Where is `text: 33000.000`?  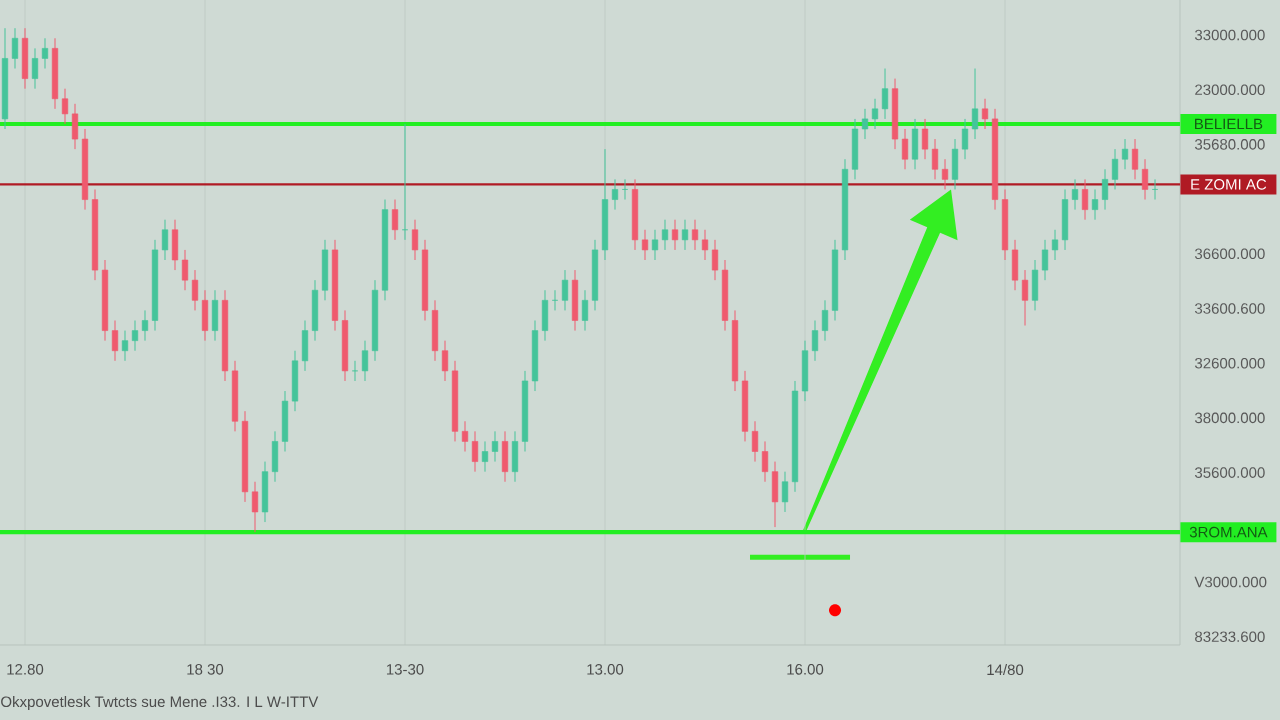
text: 33000.000 is located at coordinates (1229, 35).